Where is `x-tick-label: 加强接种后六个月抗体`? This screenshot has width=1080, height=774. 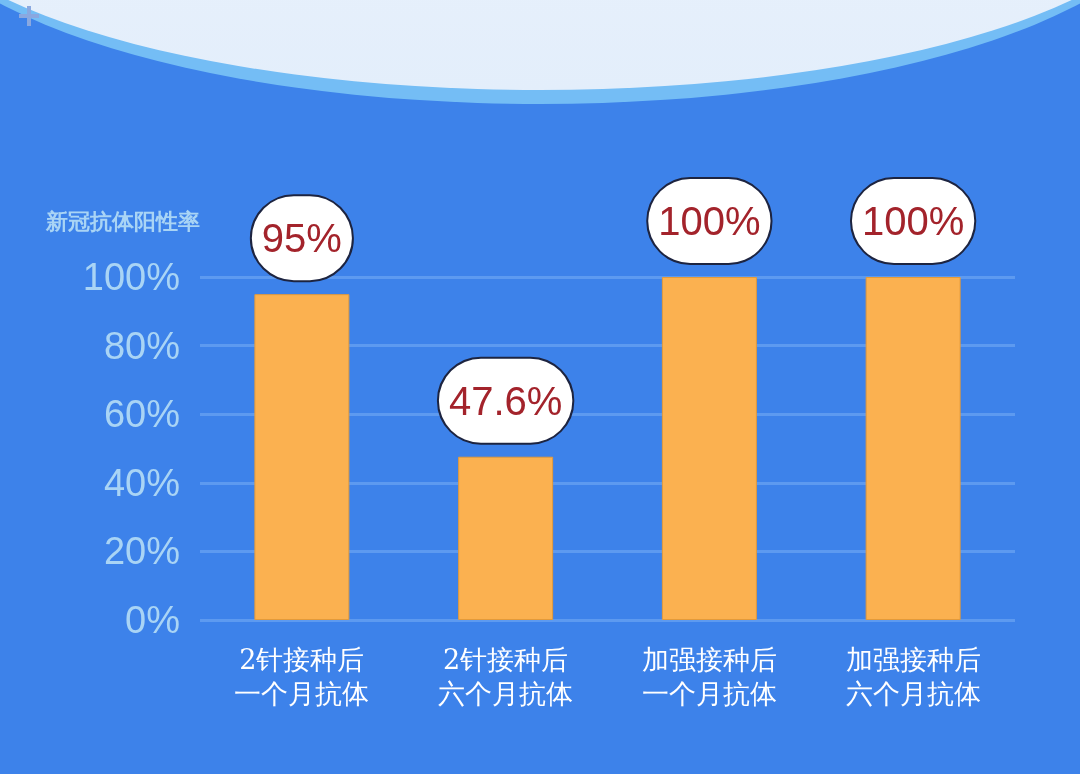
x-tick-label: 加强接种后六个月抗体 is located at coordinates (913, 676).